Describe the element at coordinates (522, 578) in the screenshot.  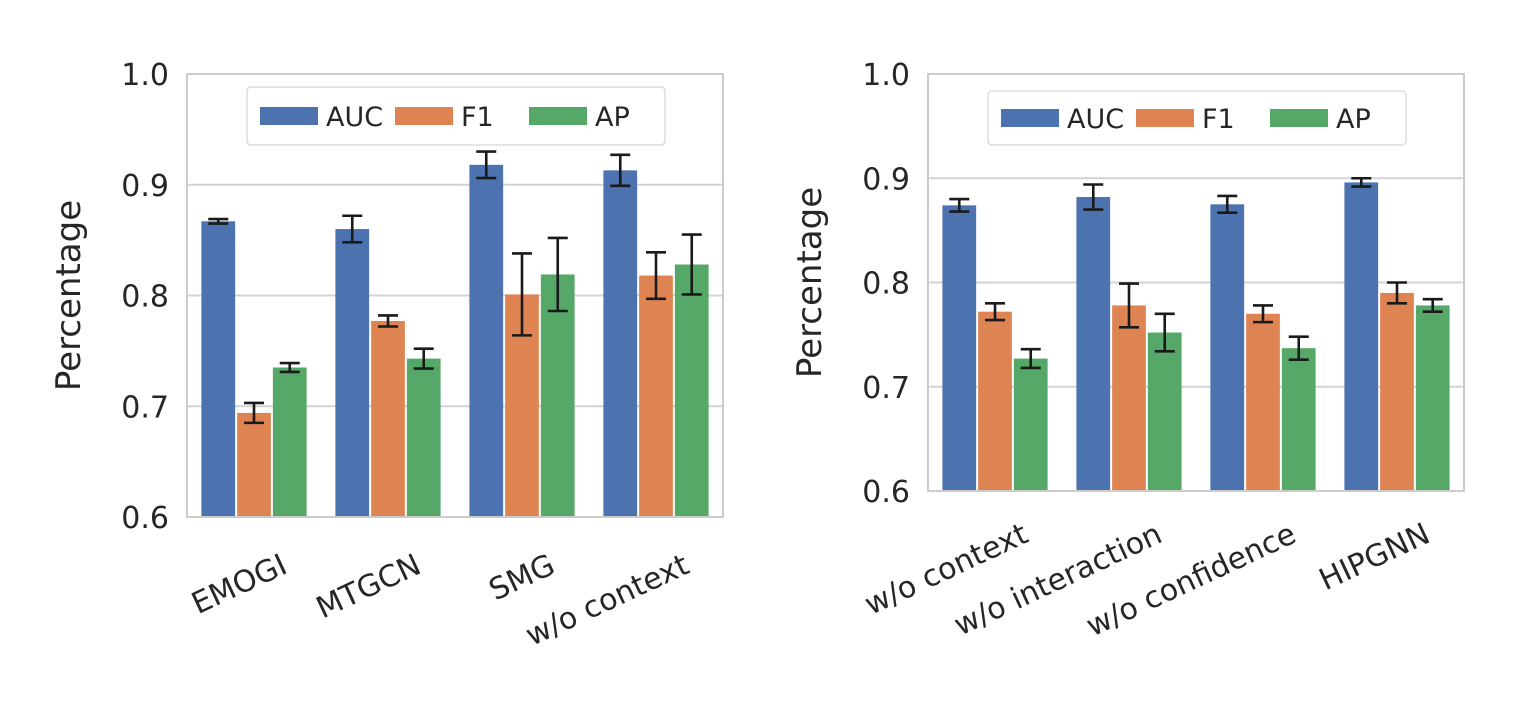
I see `x-tick-label: SMG` at that location.